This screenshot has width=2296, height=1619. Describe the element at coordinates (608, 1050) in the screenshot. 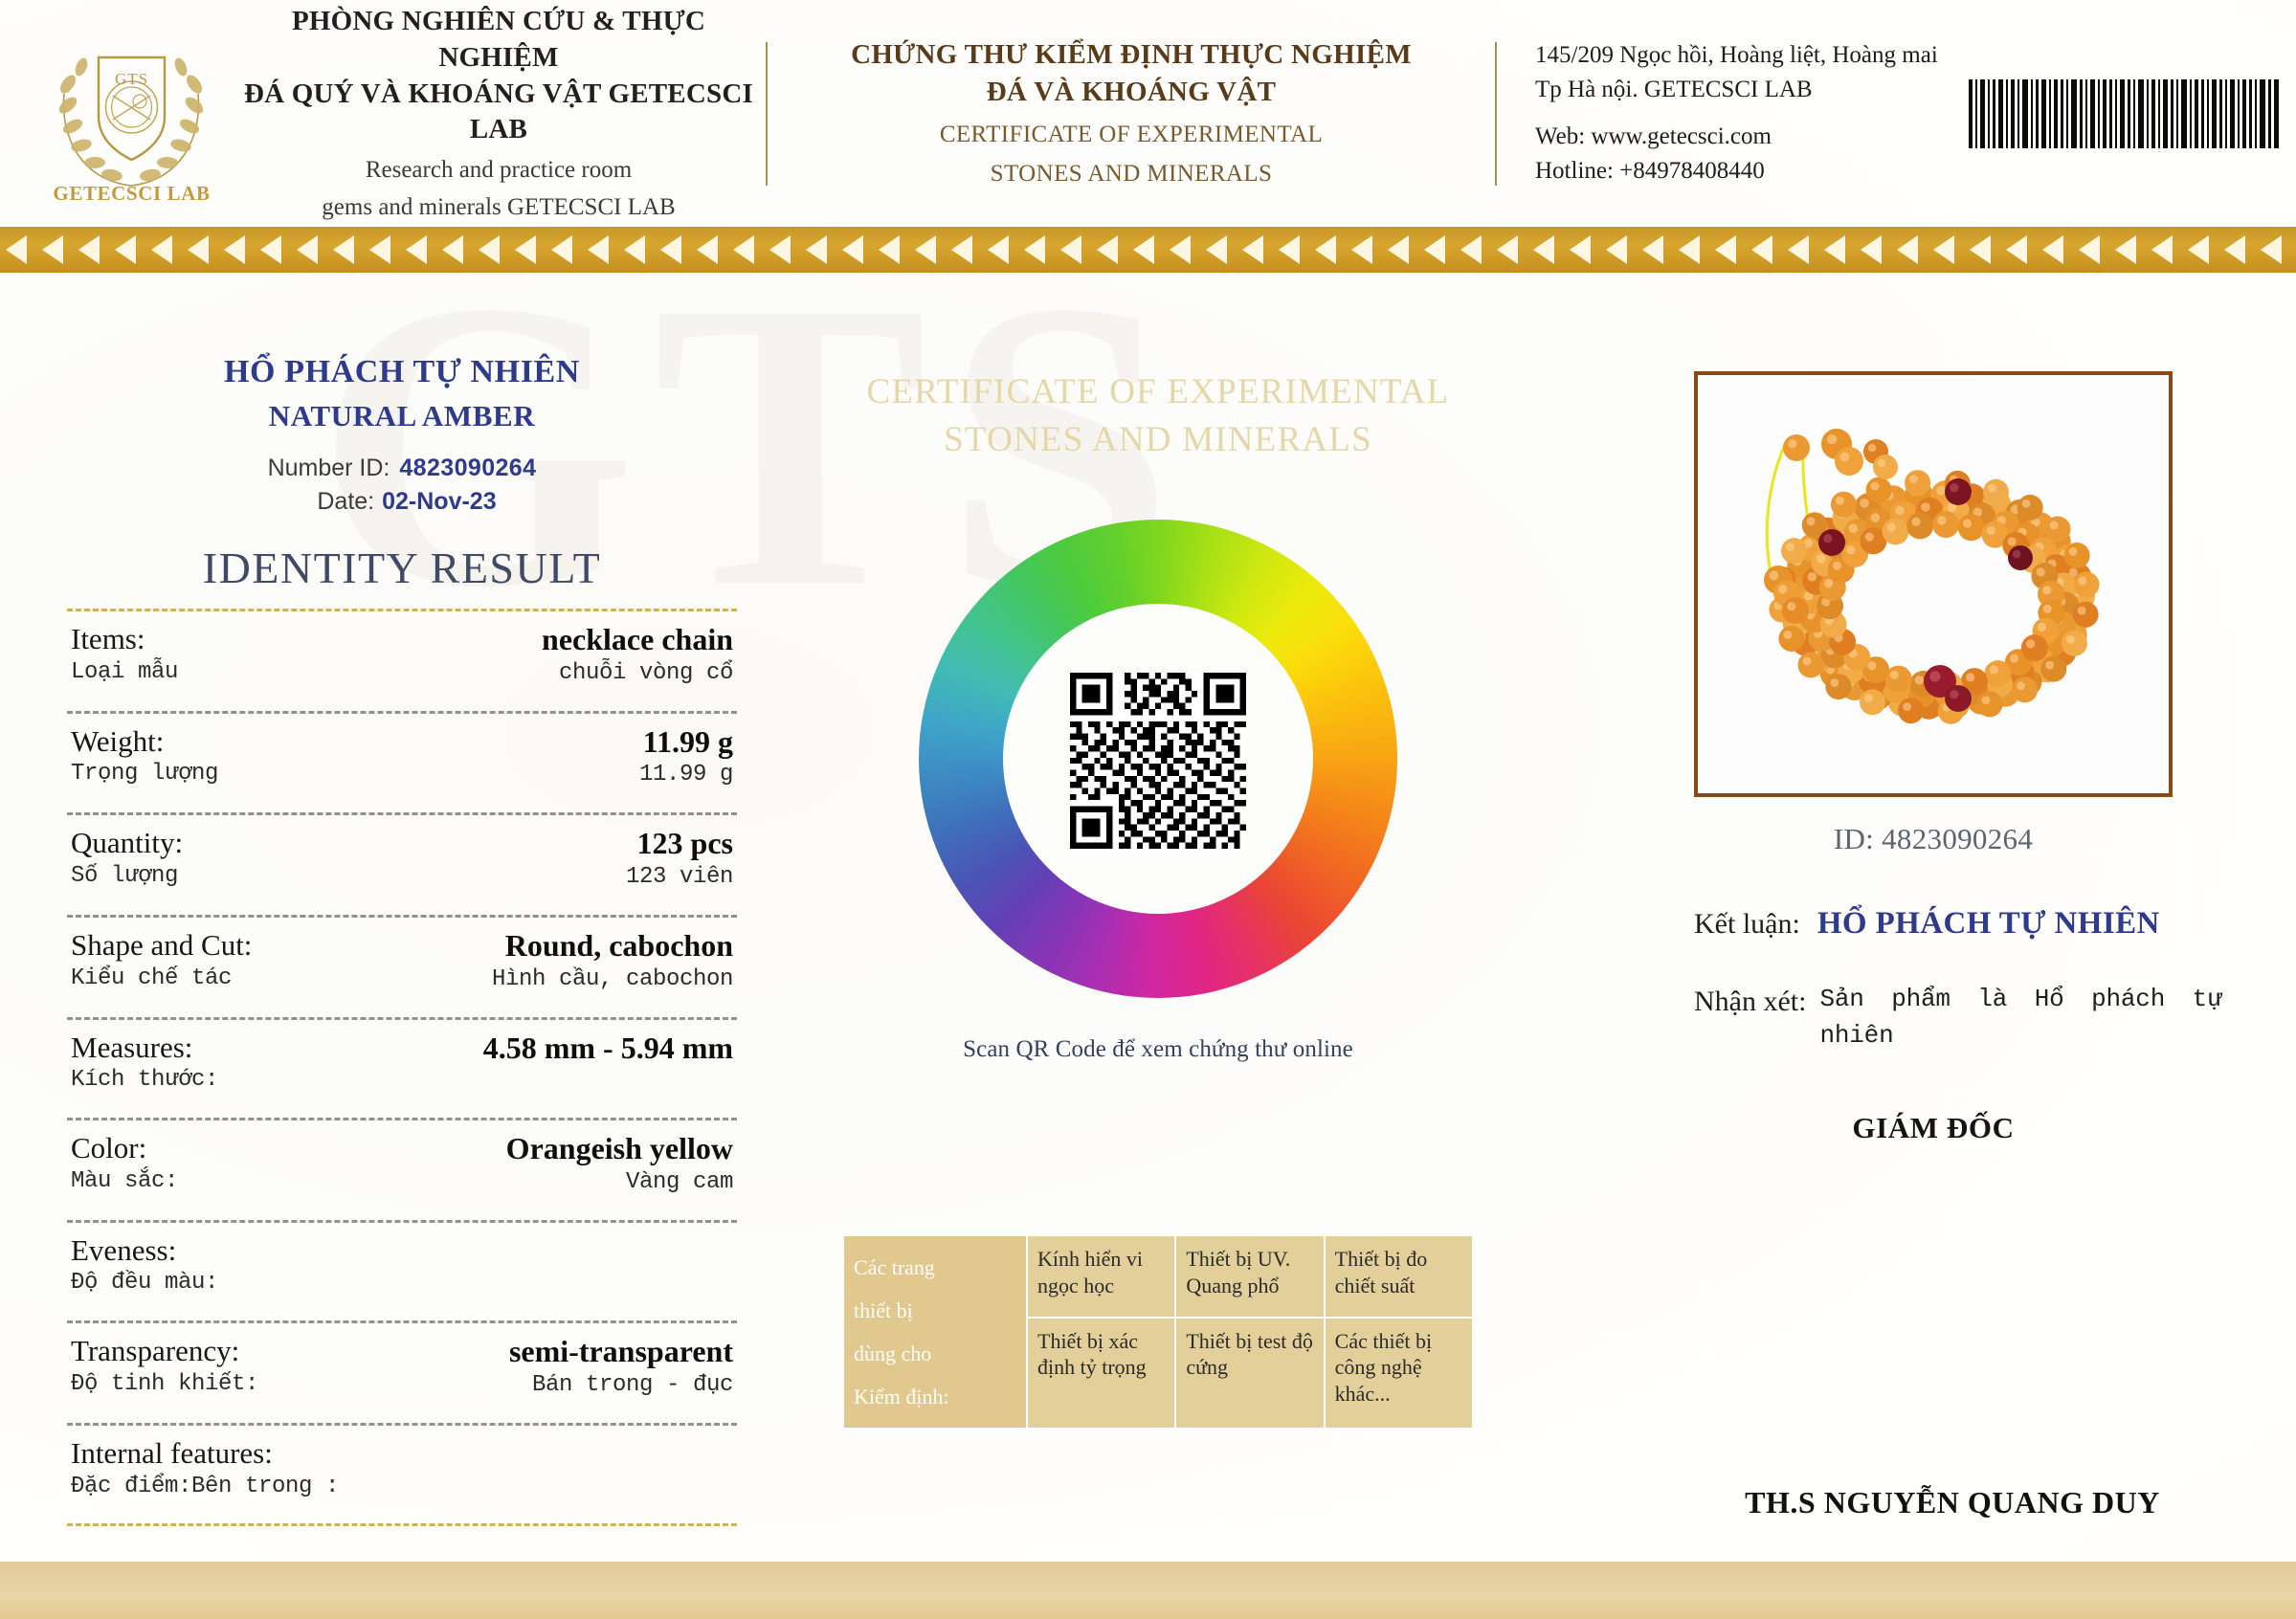

I see `property-value: 4.58 mm - 5.94 mm` at that location.